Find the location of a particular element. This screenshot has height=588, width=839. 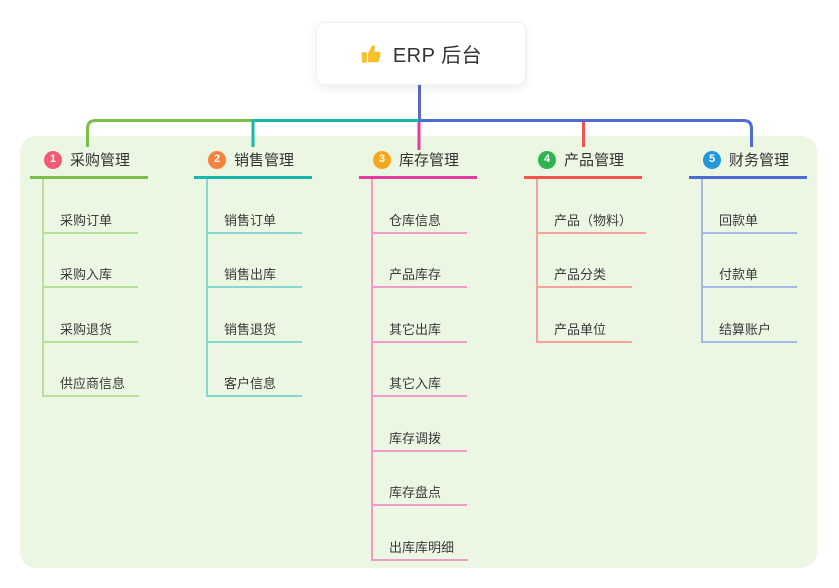

leaf-label: 产品分类 is located at coordinates (580, 274).